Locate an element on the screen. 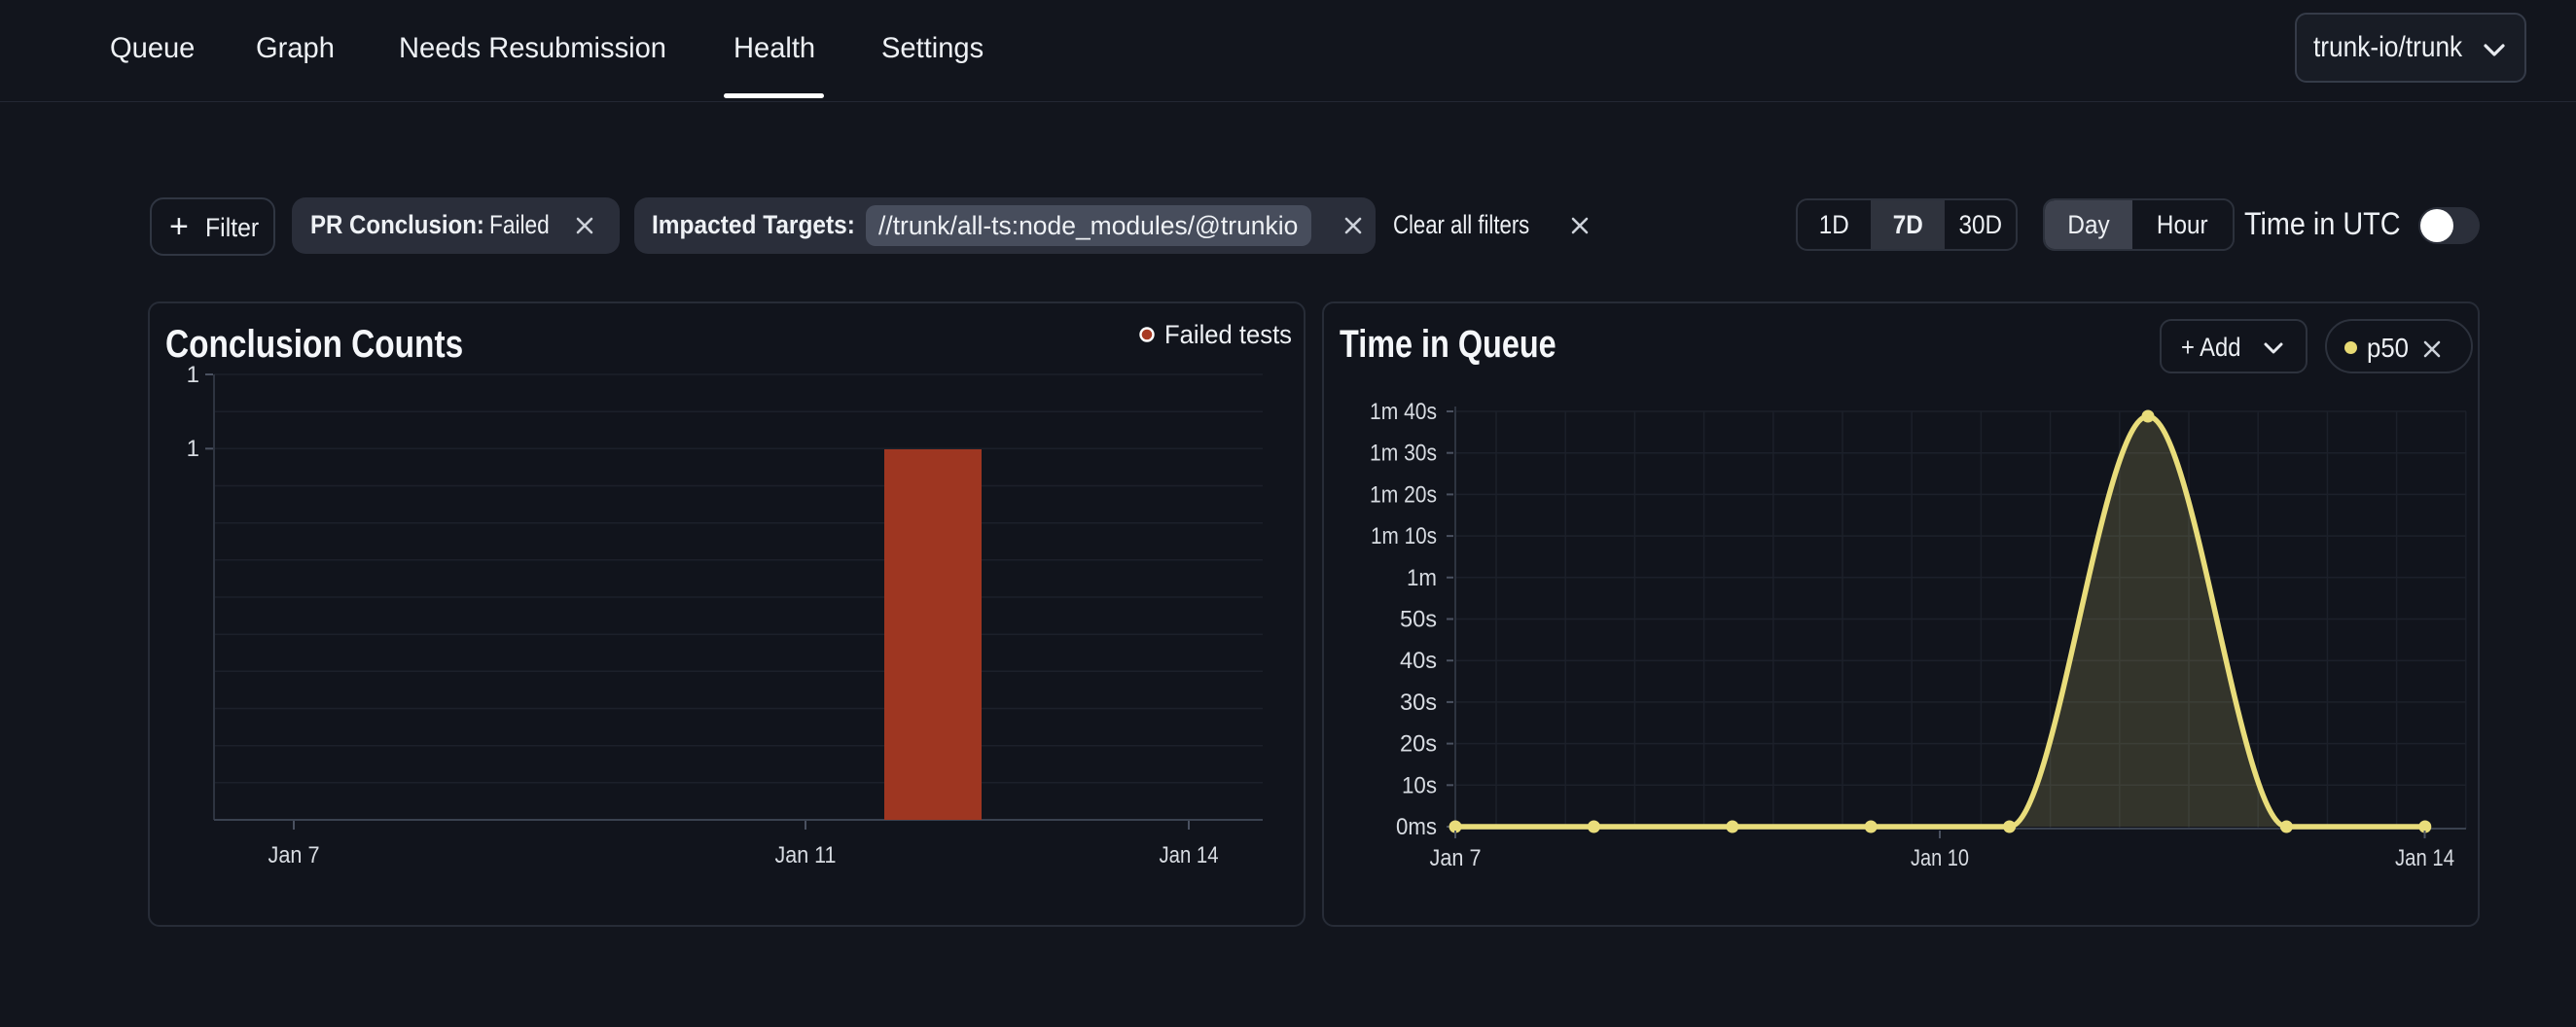  svg-text: 1m is located at coordinates (1422, 578).